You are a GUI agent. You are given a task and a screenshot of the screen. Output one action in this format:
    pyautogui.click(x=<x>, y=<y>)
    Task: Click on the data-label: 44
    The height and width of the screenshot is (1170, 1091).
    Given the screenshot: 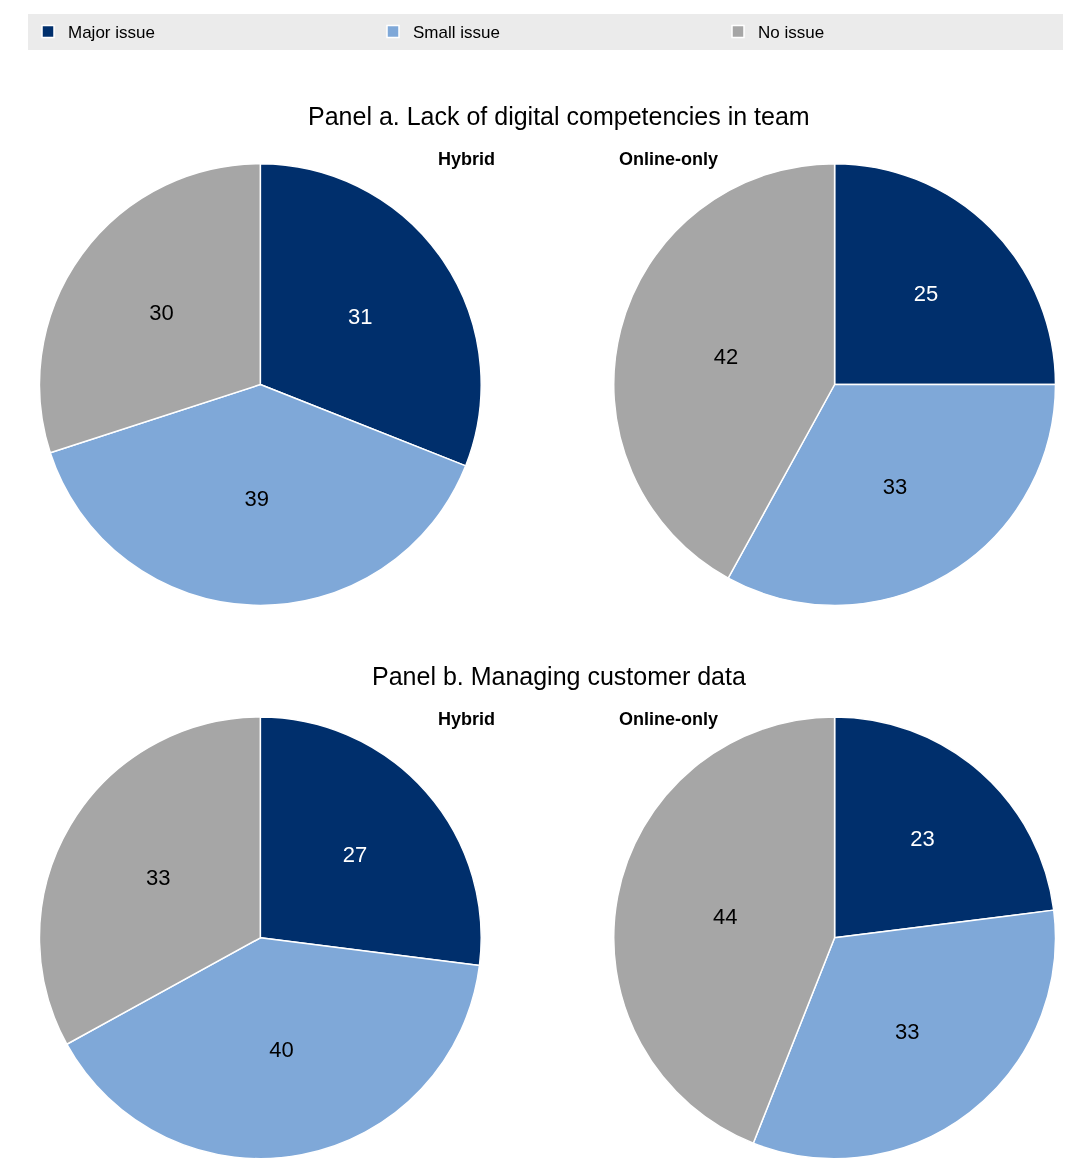 What is the action you would take?
    pyautogui.click(x=725, y=917)
    